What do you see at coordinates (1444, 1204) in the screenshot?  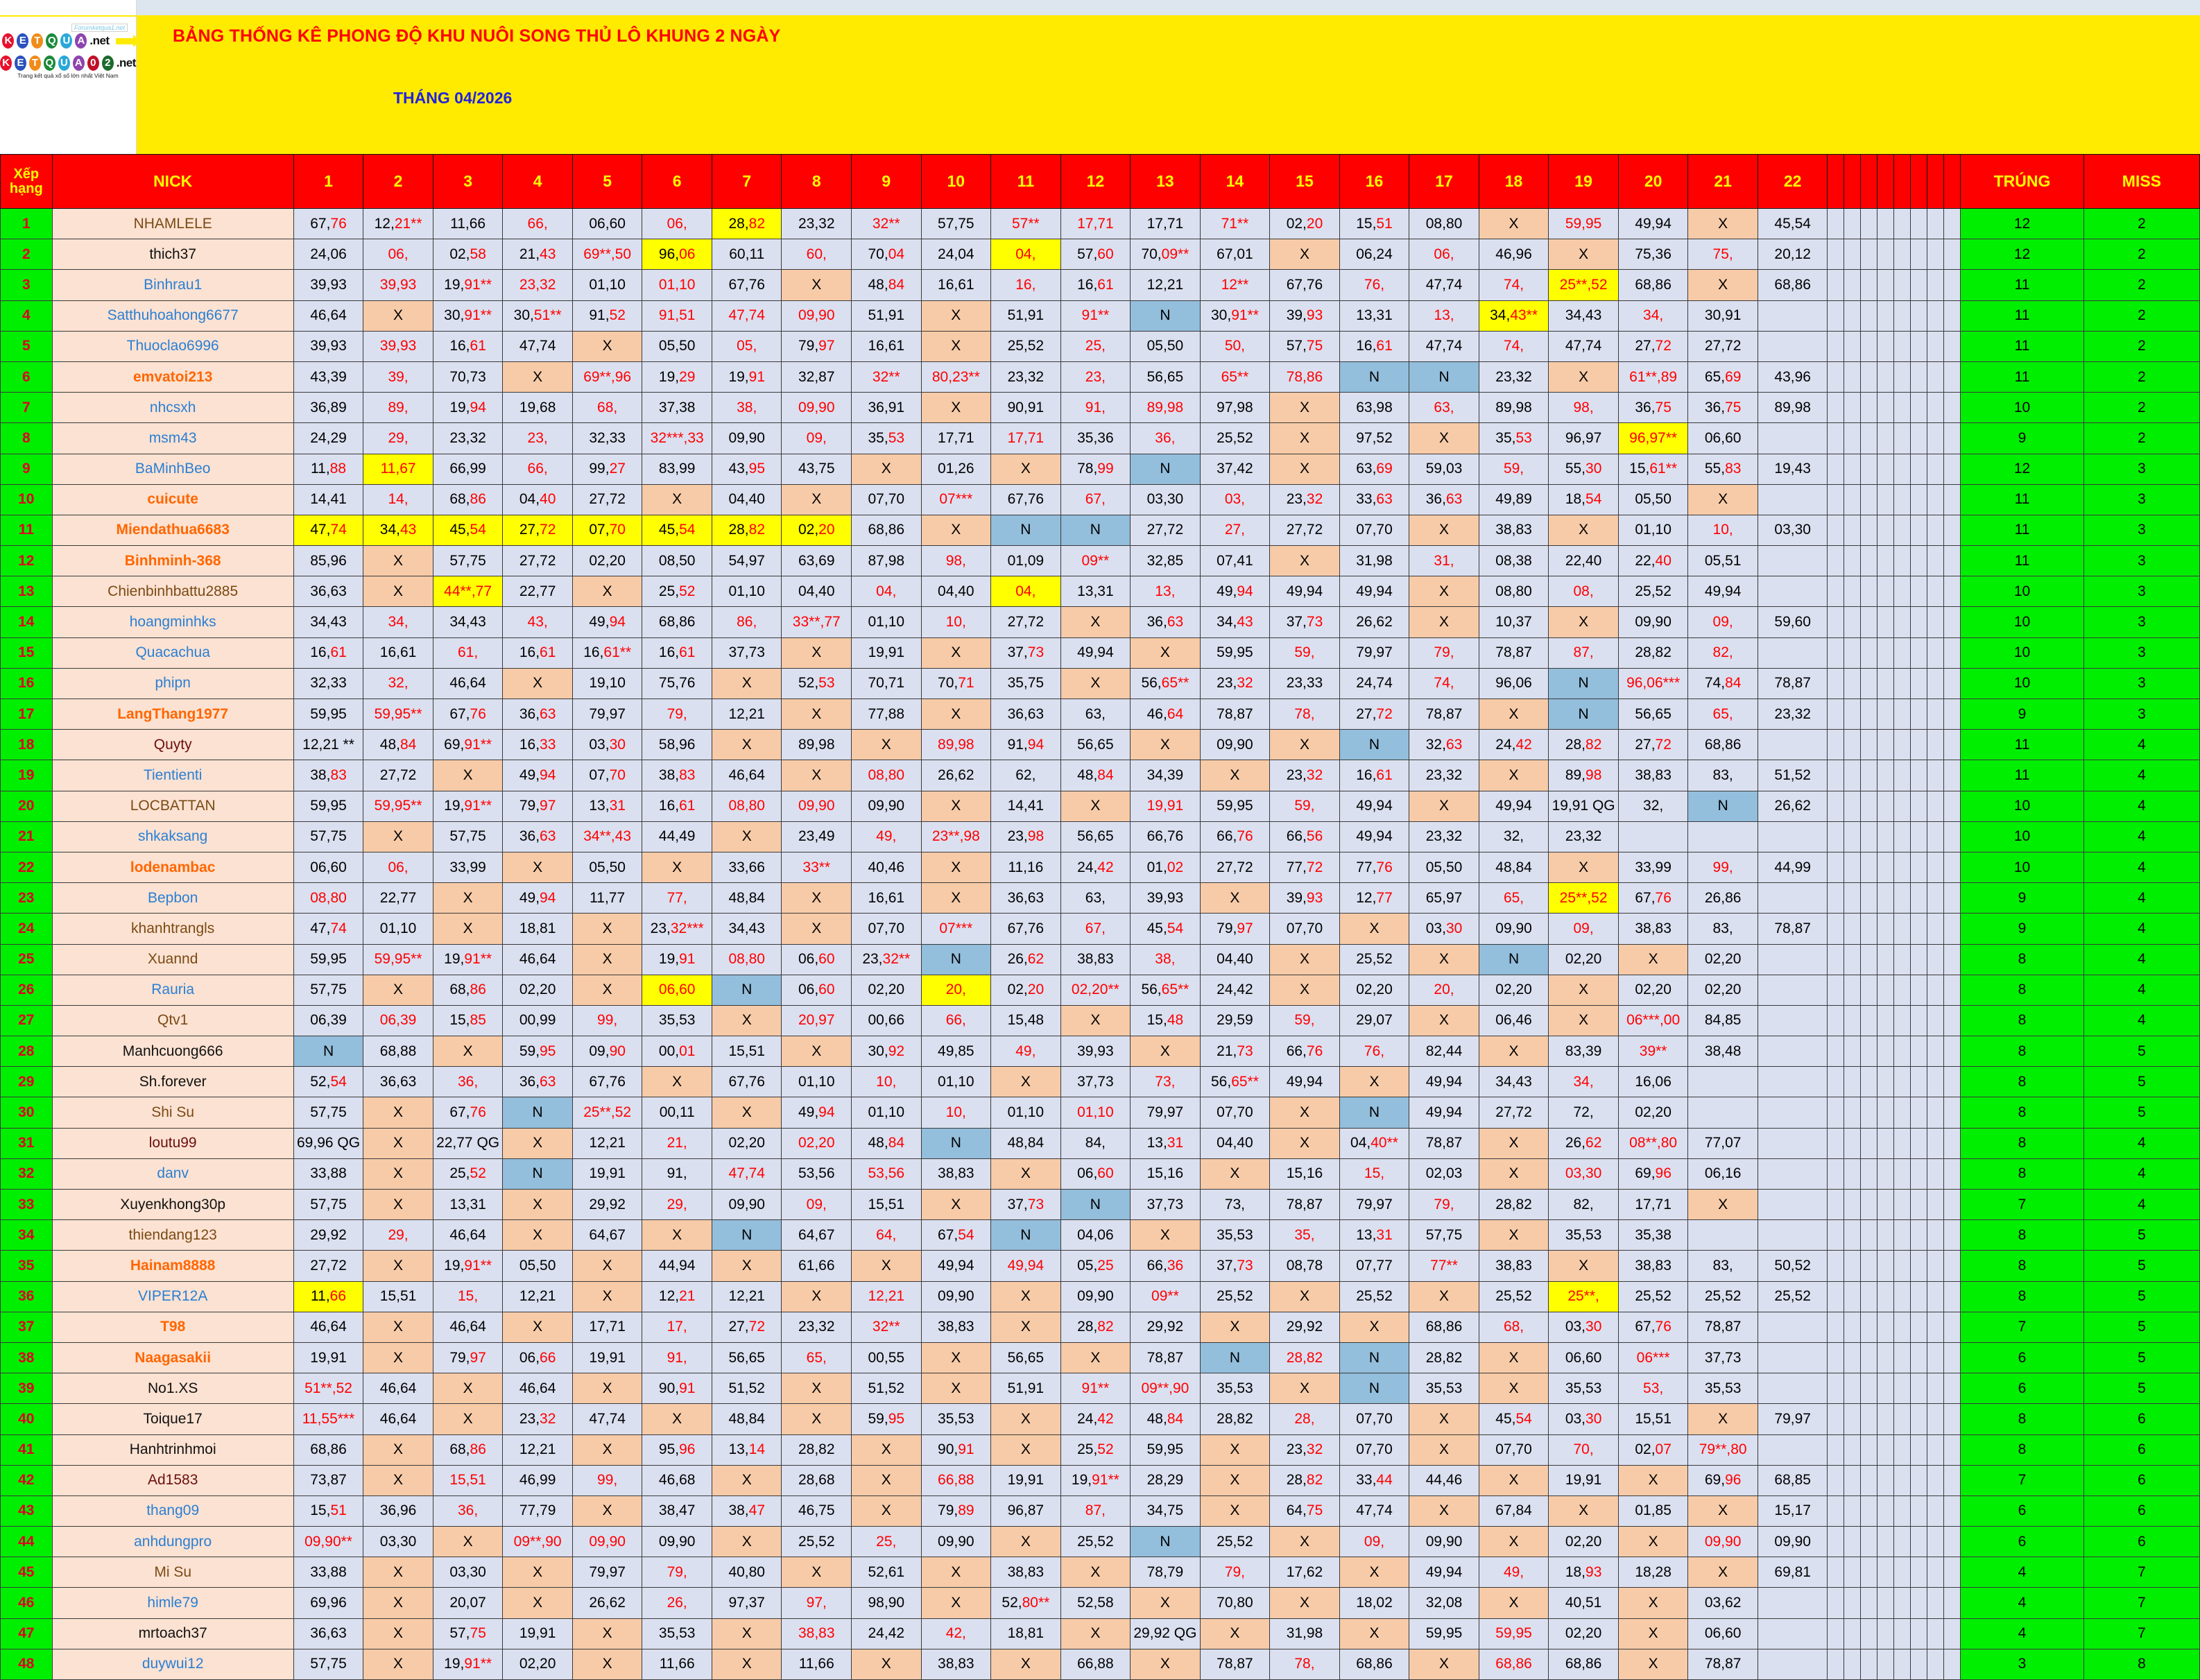 I see `day-cell-17: 79,` at bounding box center [1444, 1204].